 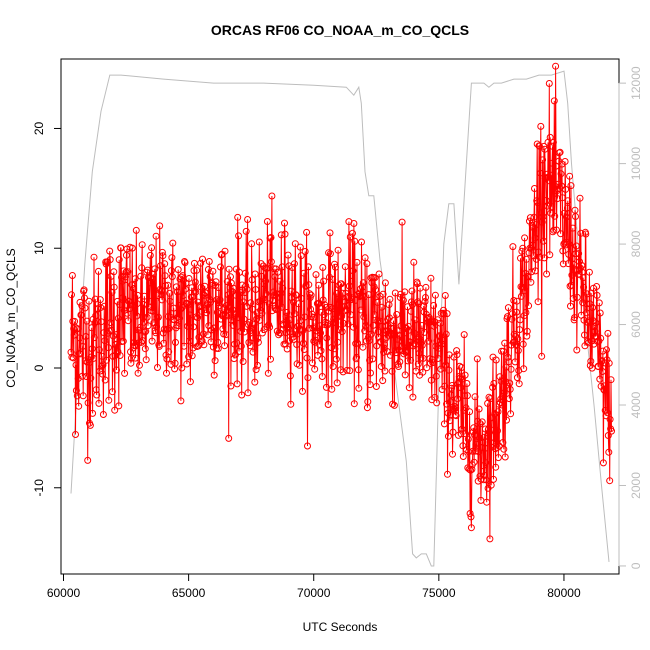 What do you see at coordinates (636, 404) in the screenshot?
I see `right-tick-label: 4000` at bounding box center [636, 404].